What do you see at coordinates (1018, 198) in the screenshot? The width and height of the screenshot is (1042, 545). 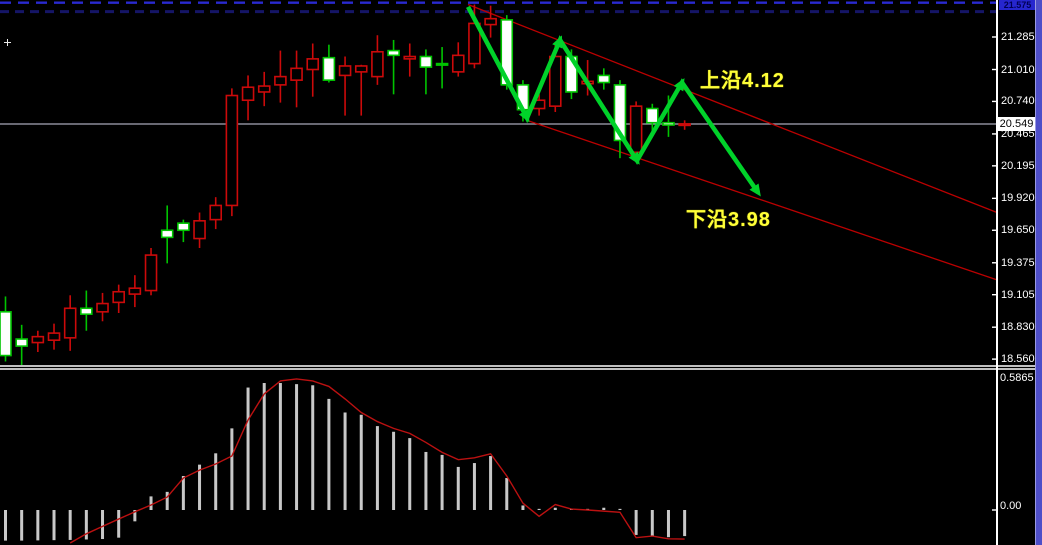 I see `price-tick-label: 19.920` at bounding box center [1018, 198].